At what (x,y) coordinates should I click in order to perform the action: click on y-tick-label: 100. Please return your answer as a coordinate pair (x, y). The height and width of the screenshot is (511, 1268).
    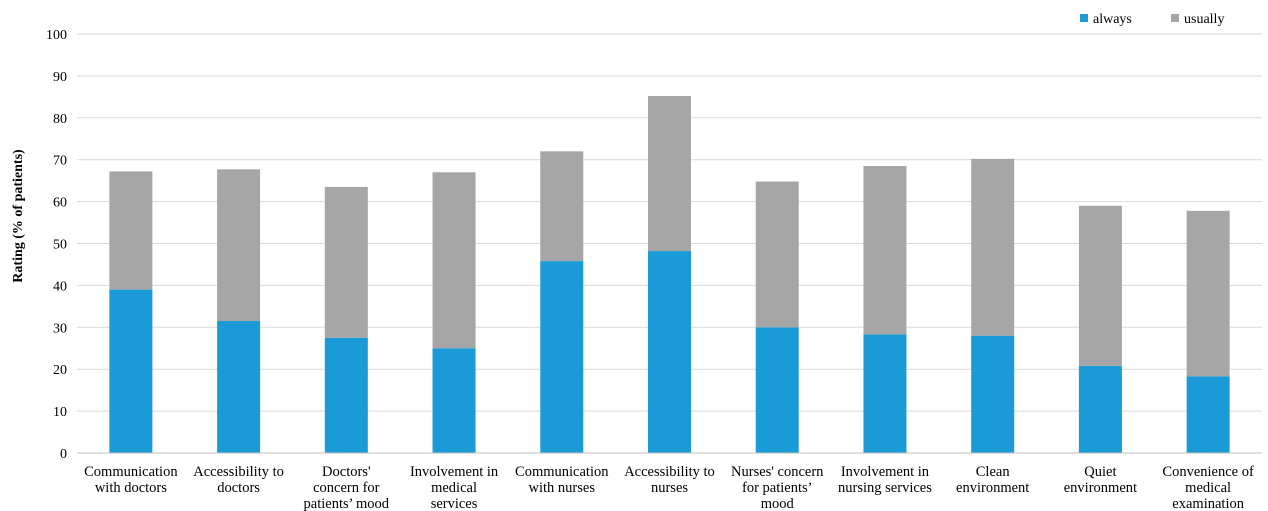
    Looking at the image, I should click on (56, 35).